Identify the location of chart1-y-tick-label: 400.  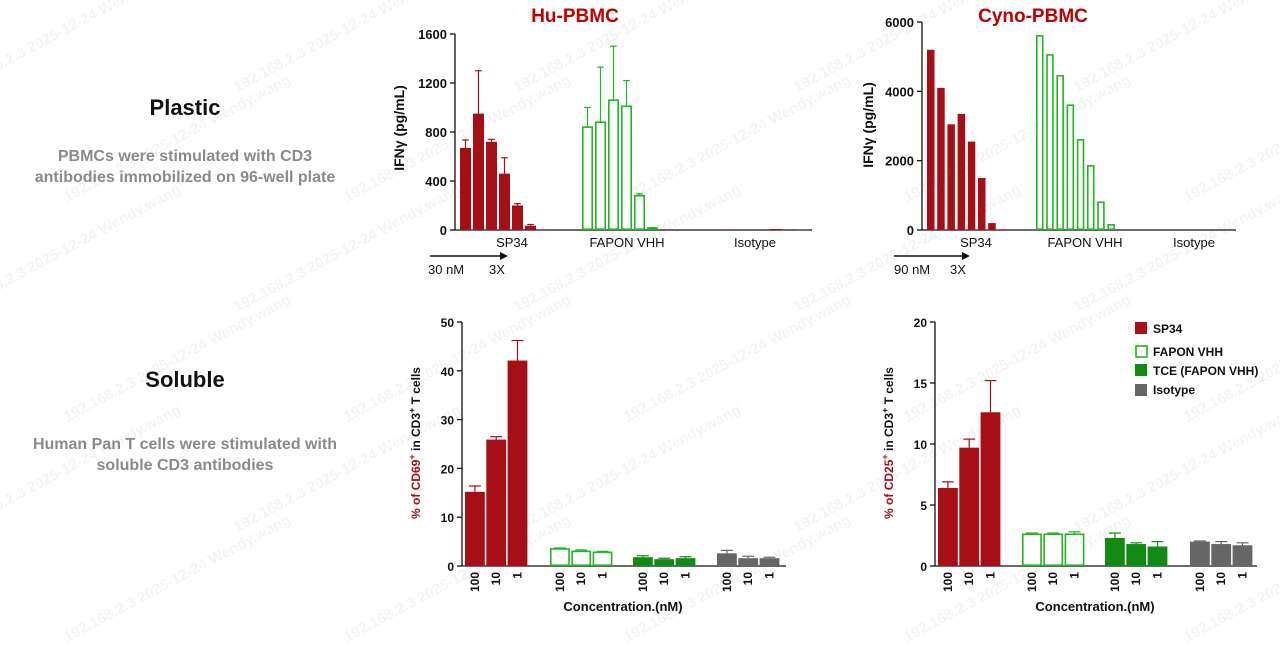
(436, 181).